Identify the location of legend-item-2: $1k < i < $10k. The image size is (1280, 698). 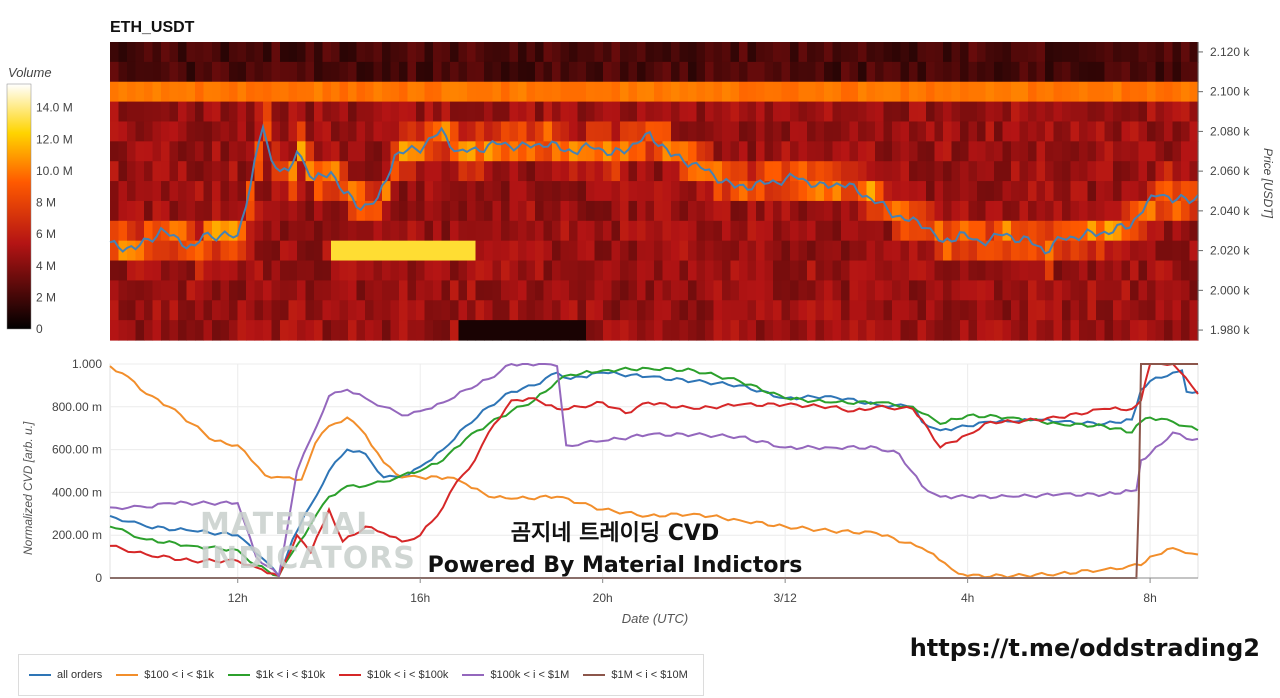
(276, 675).